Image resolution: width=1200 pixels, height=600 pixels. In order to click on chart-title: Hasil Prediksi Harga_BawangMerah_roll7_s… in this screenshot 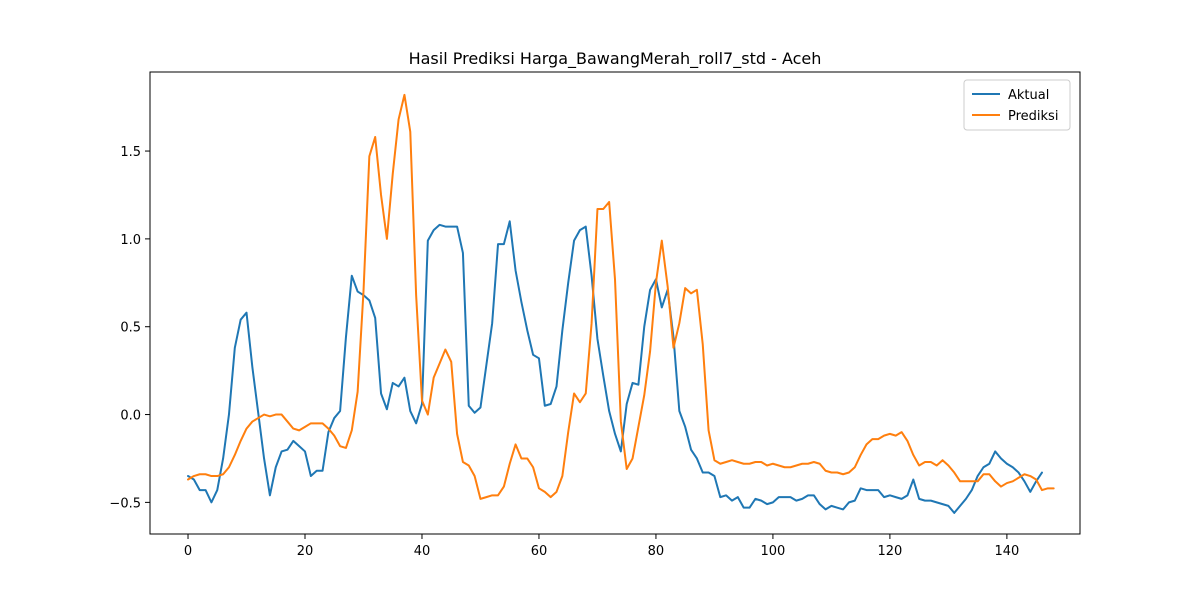, I will do `click(615, 59)`.